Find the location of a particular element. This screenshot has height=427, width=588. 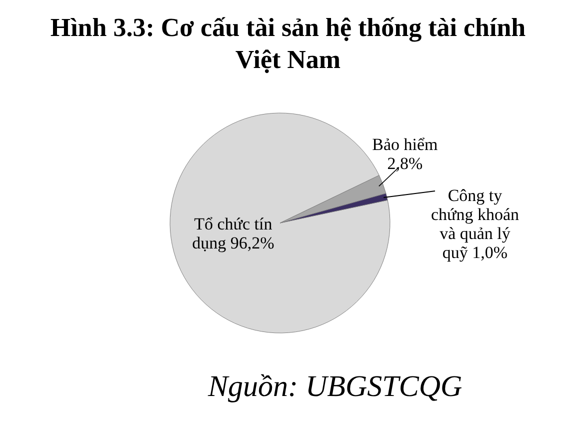

slice-label: Bảo hiểm is located at coordinates (405, 144).